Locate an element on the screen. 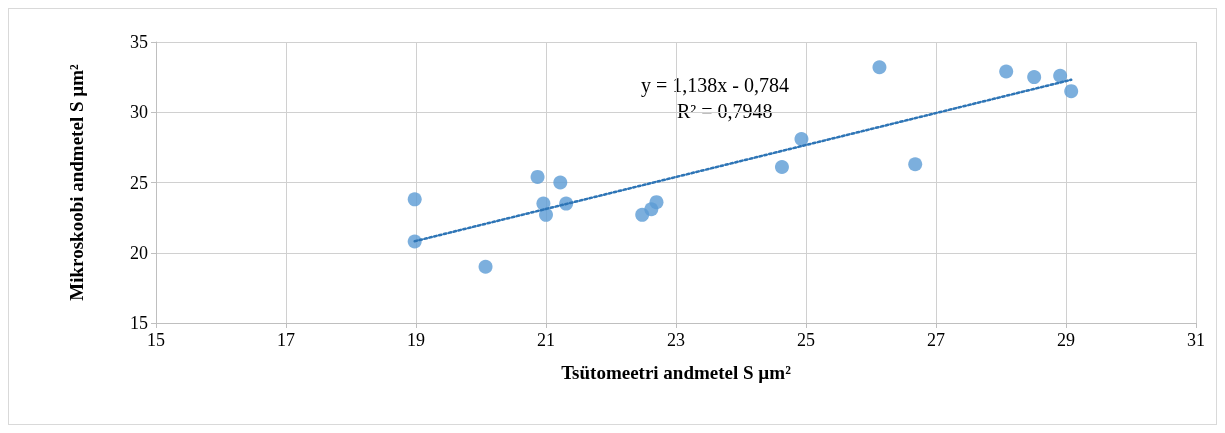  y-tick-label: 20 is located at coordinates (139, 252).